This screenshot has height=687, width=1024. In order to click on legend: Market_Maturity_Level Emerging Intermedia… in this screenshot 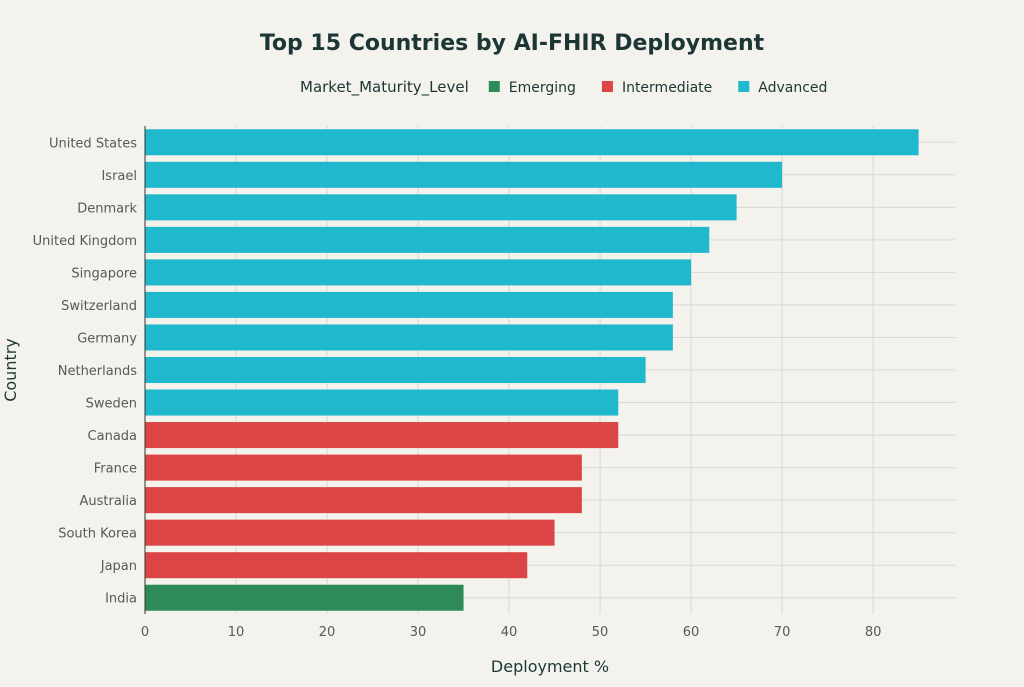, I will do `click(563, 87)`.